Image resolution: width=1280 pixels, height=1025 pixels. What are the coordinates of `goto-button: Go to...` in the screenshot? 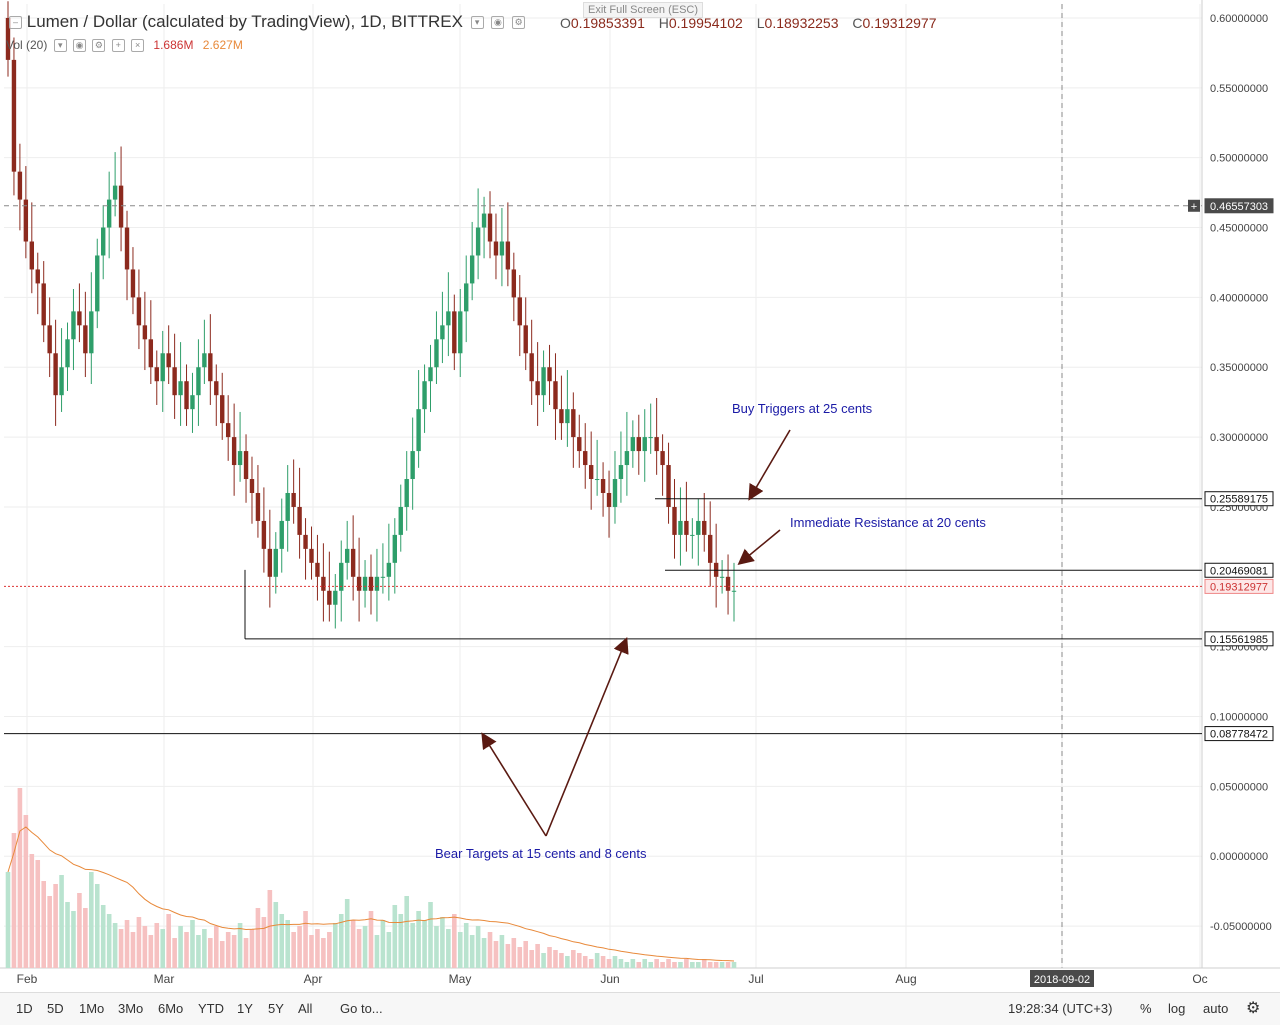 It's located at (361, 1008).